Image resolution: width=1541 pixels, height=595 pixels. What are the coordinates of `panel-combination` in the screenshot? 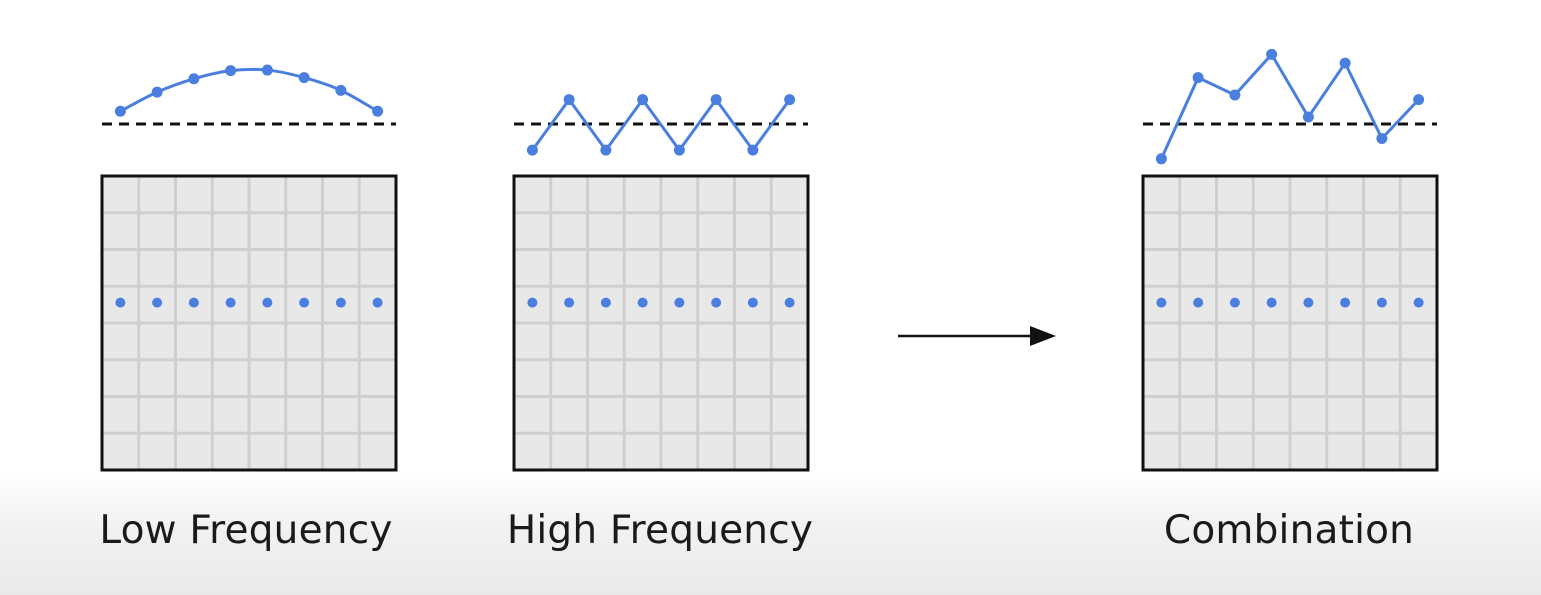 It's located at (1290, 260).